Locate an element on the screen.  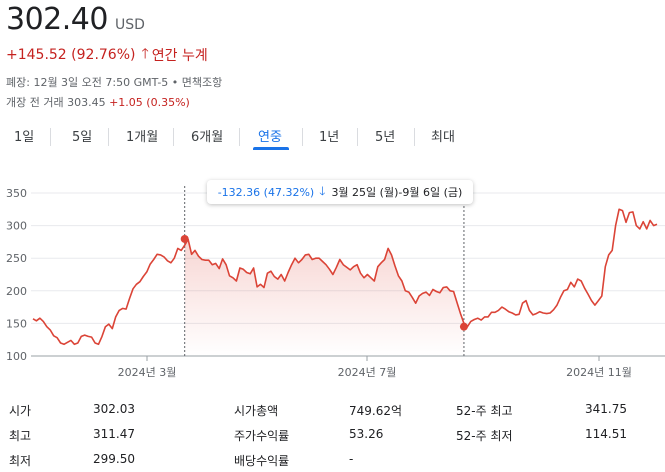
range-tabs: 1일 5일 1개월 6개월 연중 1년 5년 최대 is located at coordinates (332, 137).